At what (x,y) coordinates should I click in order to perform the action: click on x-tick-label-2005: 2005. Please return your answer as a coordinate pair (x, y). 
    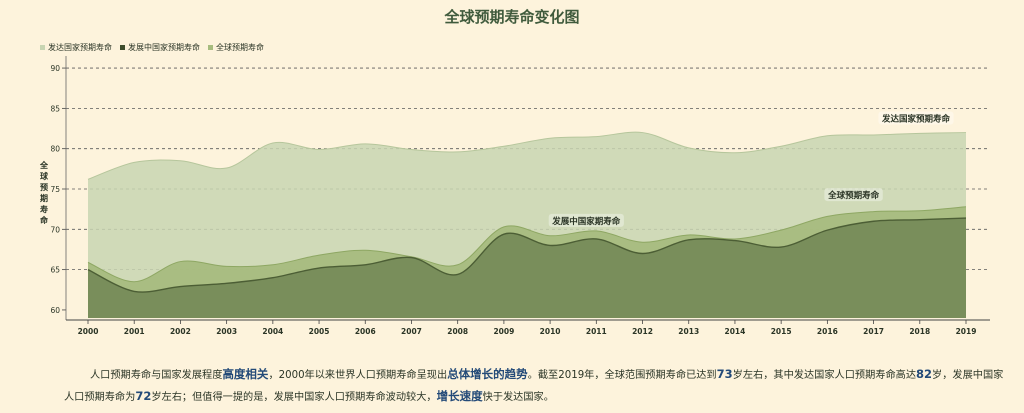
    Looking at the image, I should click on (319, 331).